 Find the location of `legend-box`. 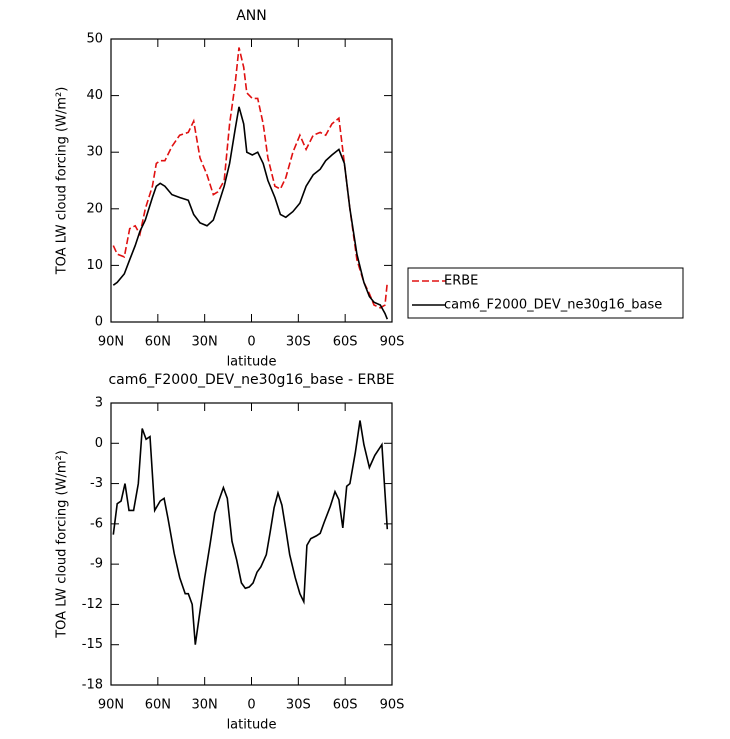

legend-box is located at coordinates (545, 293).